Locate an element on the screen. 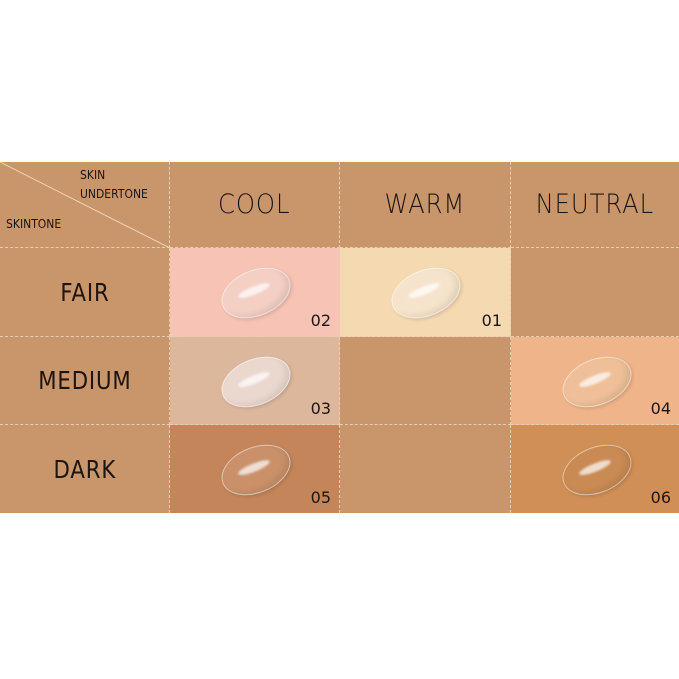 The height and width of the screenshot is (679, 679). shade-cell-05: 05 is located at coordinates (255, 469).